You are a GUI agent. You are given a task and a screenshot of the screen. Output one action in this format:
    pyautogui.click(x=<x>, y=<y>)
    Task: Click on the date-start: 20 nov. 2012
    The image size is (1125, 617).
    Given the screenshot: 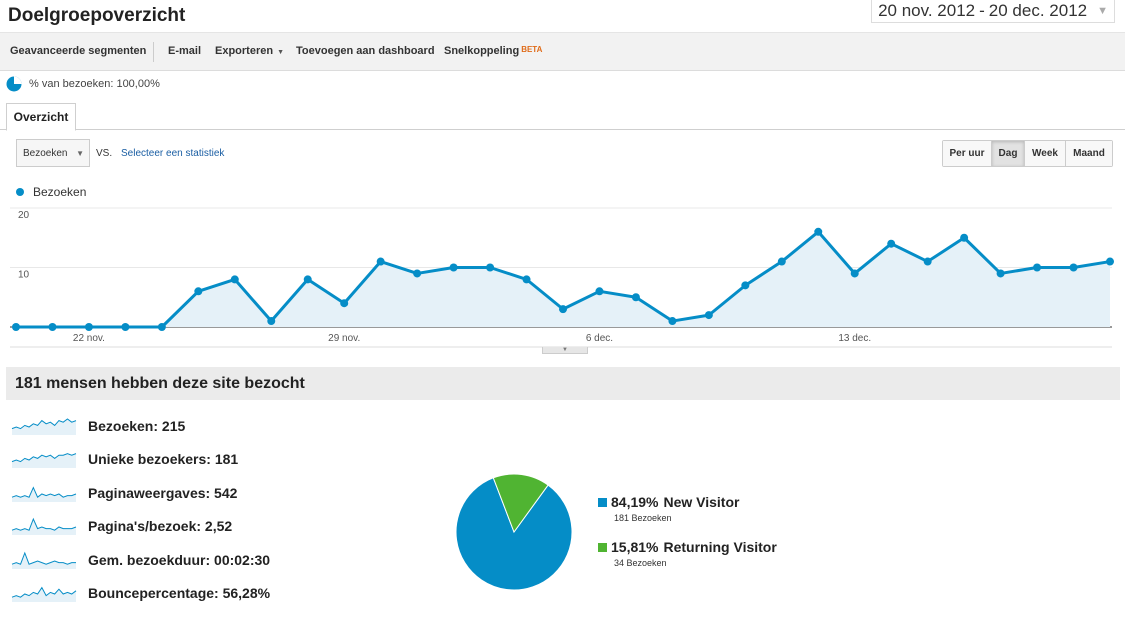 What is the action you would take?
    pyautogui.click(x=927, y=10)
    